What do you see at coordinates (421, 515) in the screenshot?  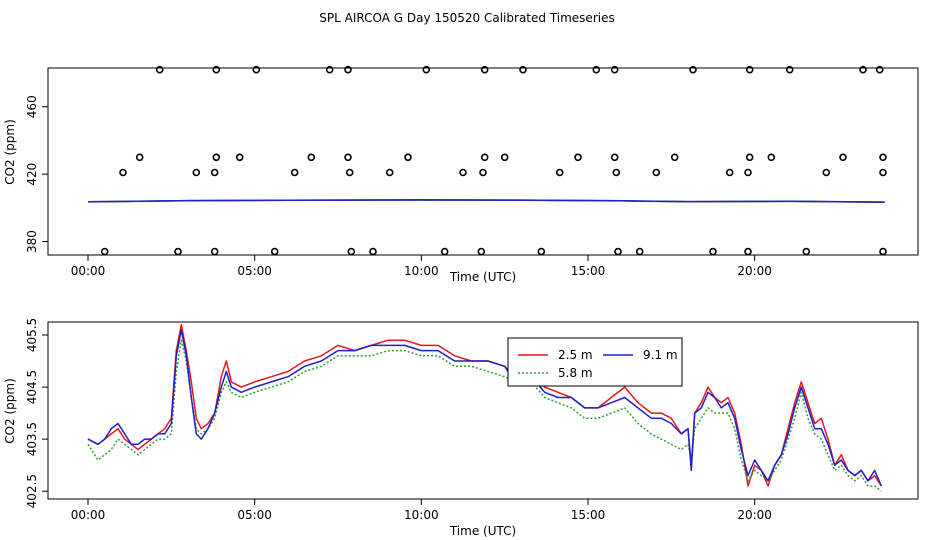 I see `bottom-x-tick-label: 10:00` at bounding box center [421, 515].